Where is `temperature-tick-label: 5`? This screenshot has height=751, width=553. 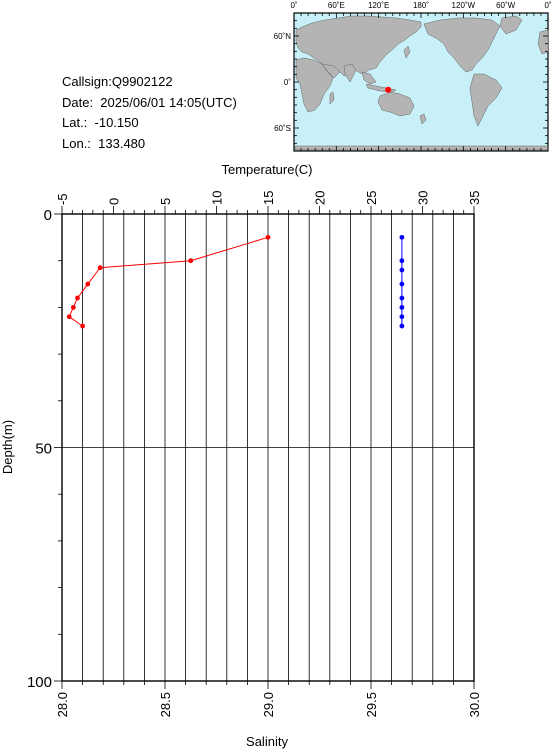
temperature-tick-label: 5 is located at coordinates (165, 201).